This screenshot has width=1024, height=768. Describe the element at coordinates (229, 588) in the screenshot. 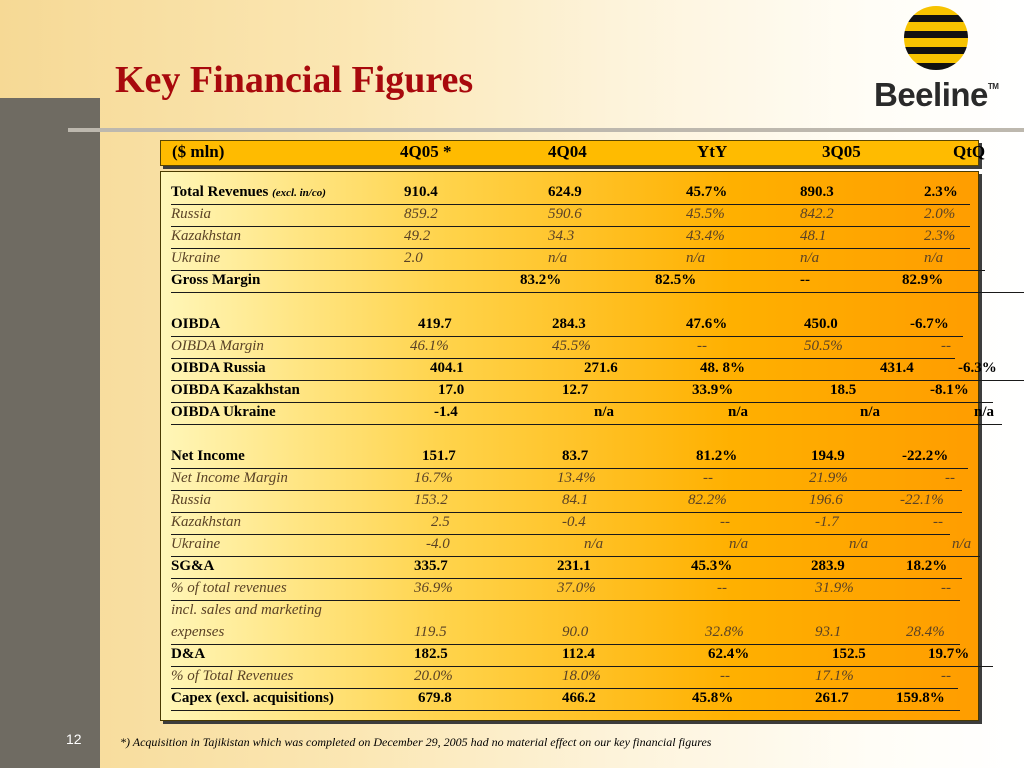

I see `row-label: % of total revenues` at that location.